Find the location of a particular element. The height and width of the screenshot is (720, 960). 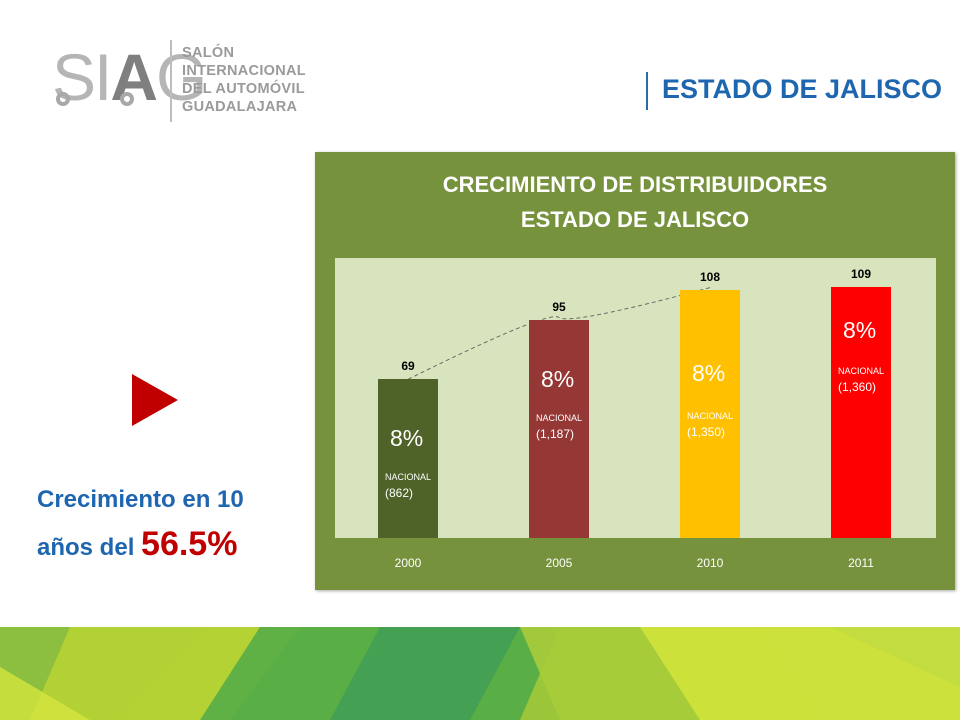

bar-value-label: 108 is located at coordinates (710, 276).